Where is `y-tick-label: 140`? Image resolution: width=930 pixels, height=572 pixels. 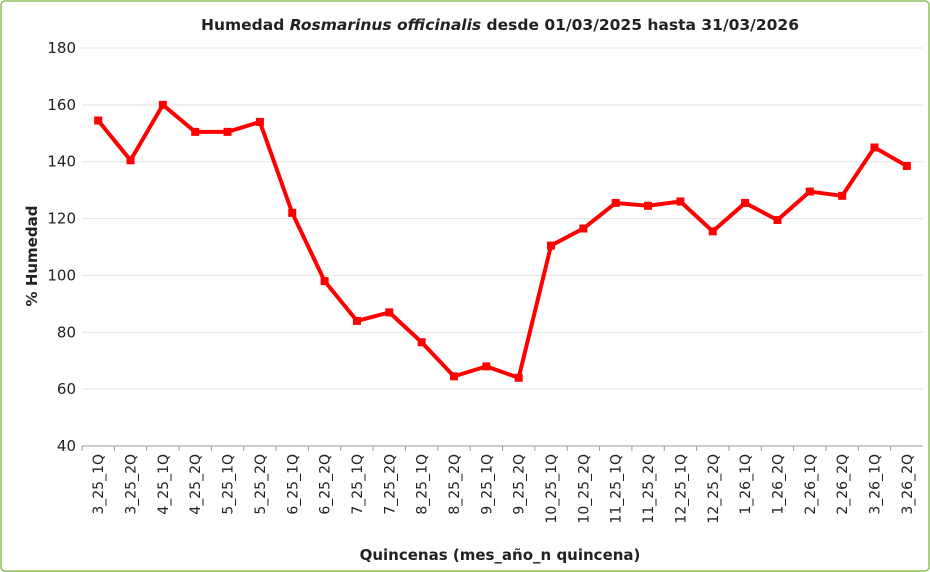 y-tick-label: 140 is located at coordinates (61, 162).